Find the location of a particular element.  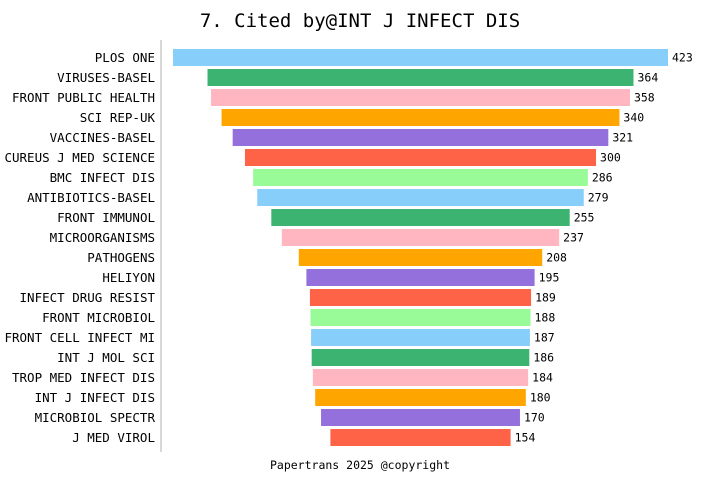

value-label: 279 is located at coordinates (598, 198).